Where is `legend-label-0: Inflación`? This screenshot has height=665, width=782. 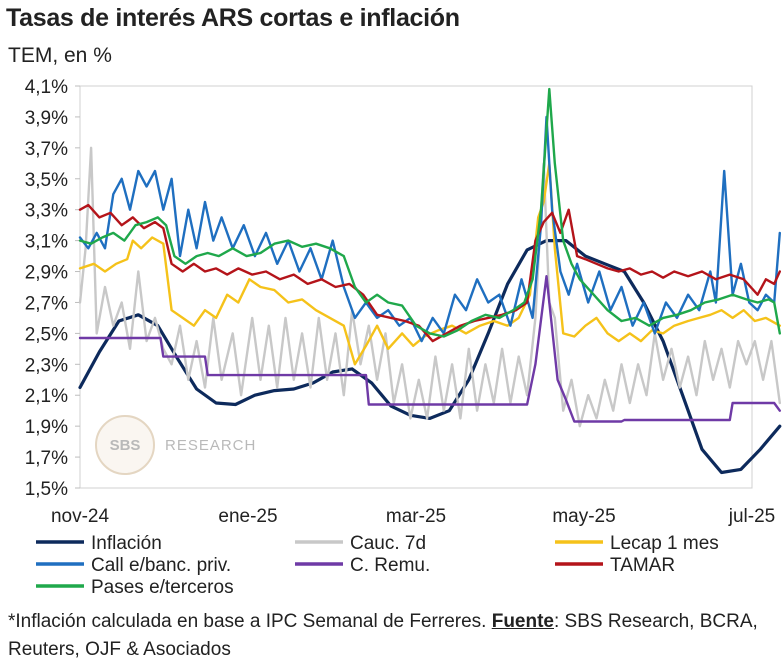
legend-label-0: Inflación is located at coordinates (126, 543).